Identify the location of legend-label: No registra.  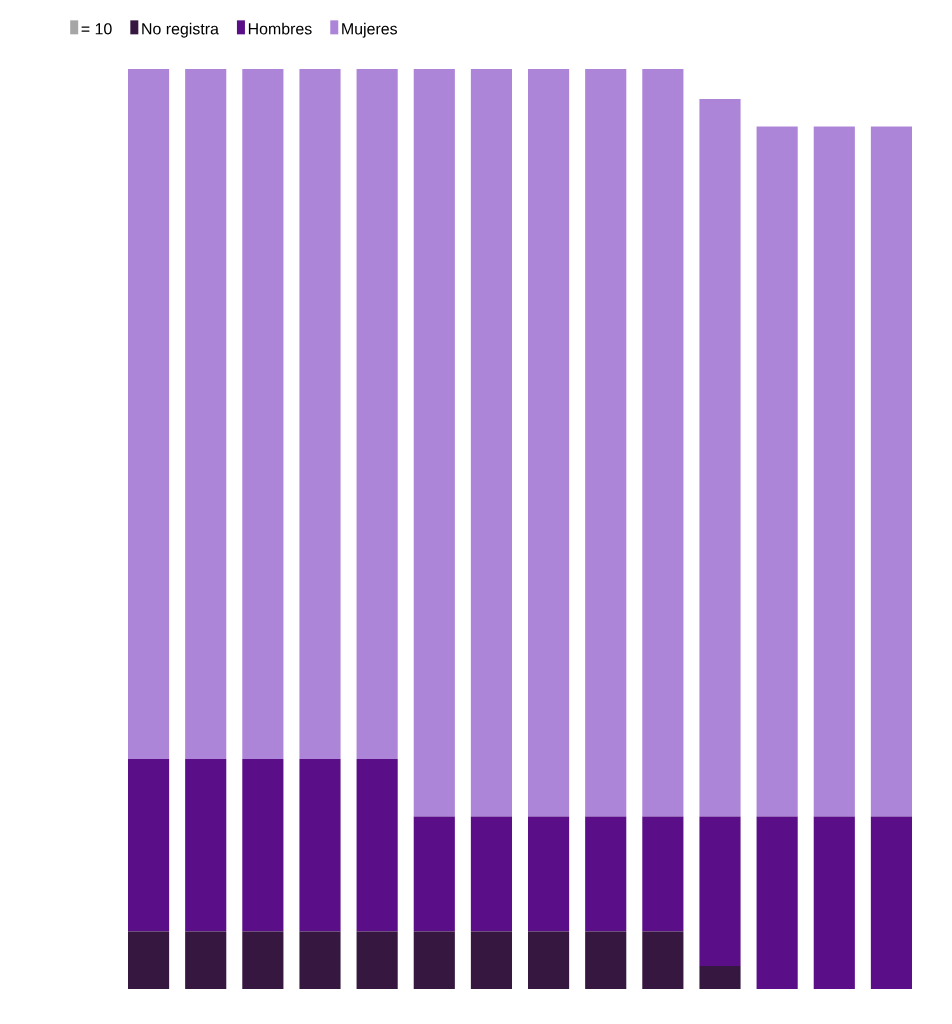
(180, 30).